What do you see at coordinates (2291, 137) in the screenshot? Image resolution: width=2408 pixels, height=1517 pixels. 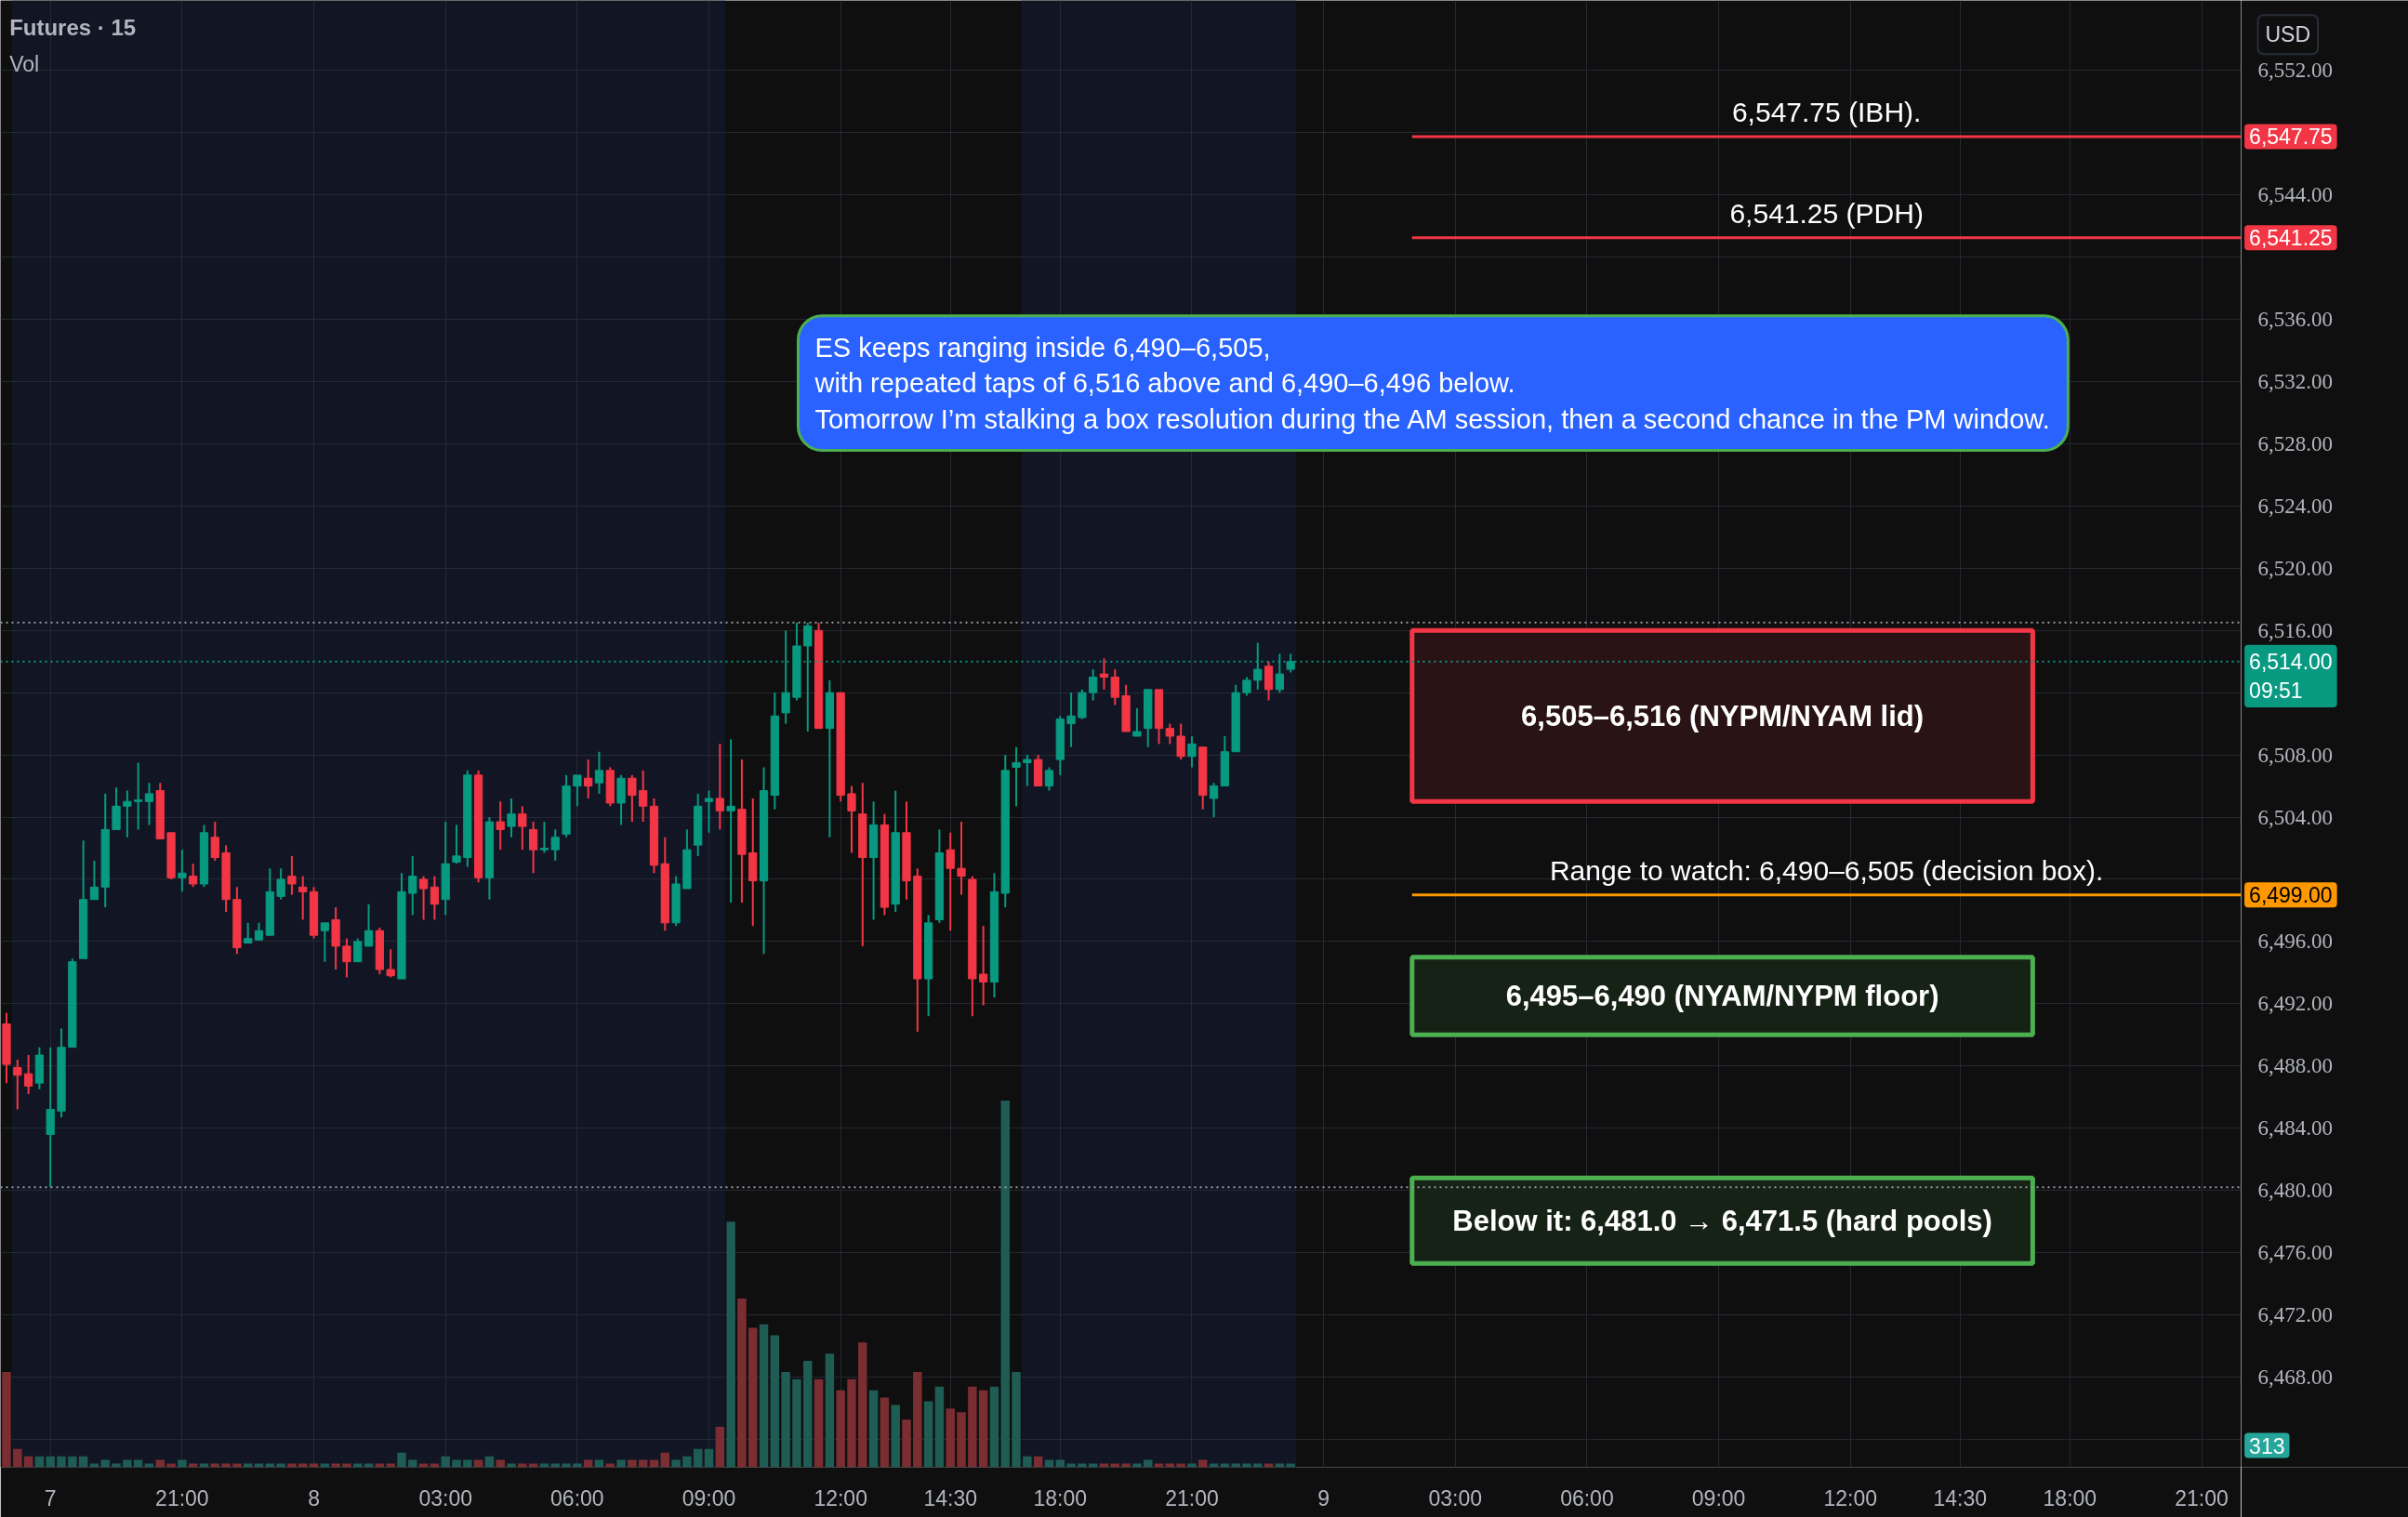 I see `ref-line-label: 6,547.75` at bounding box center [2291, 137].